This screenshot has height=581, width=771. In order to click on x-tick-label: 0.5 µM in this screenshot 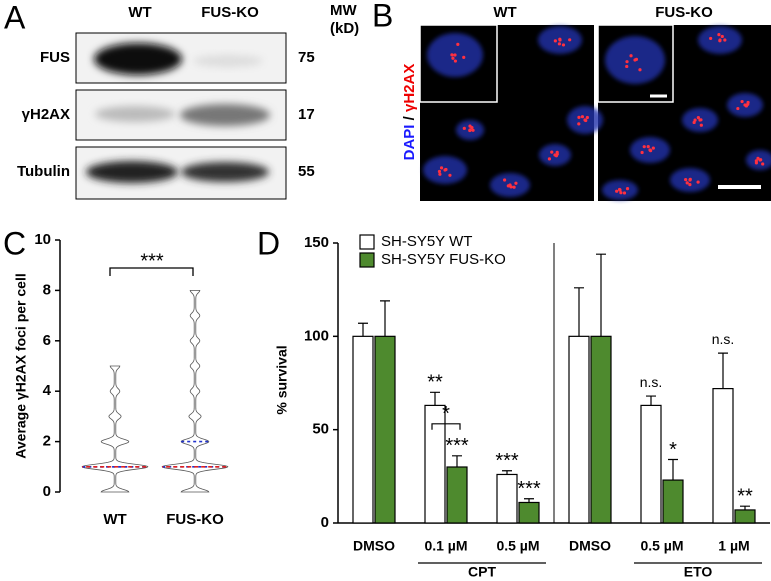, I will do `click(517, 546)`.